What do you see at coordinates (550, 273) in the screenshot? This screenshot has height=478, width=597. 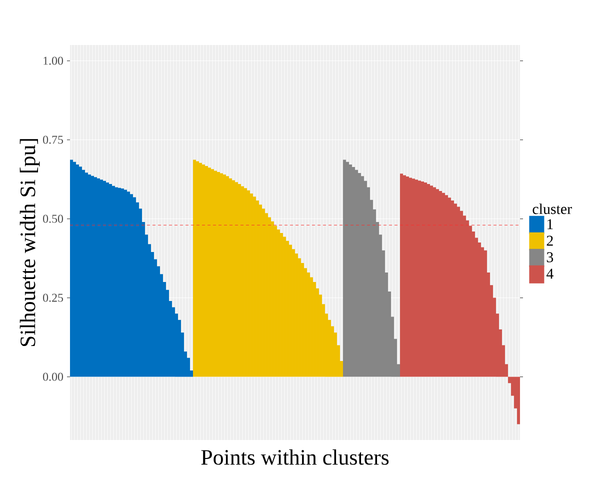 I see `legend-label: 4` at bounding box center [550, 273].